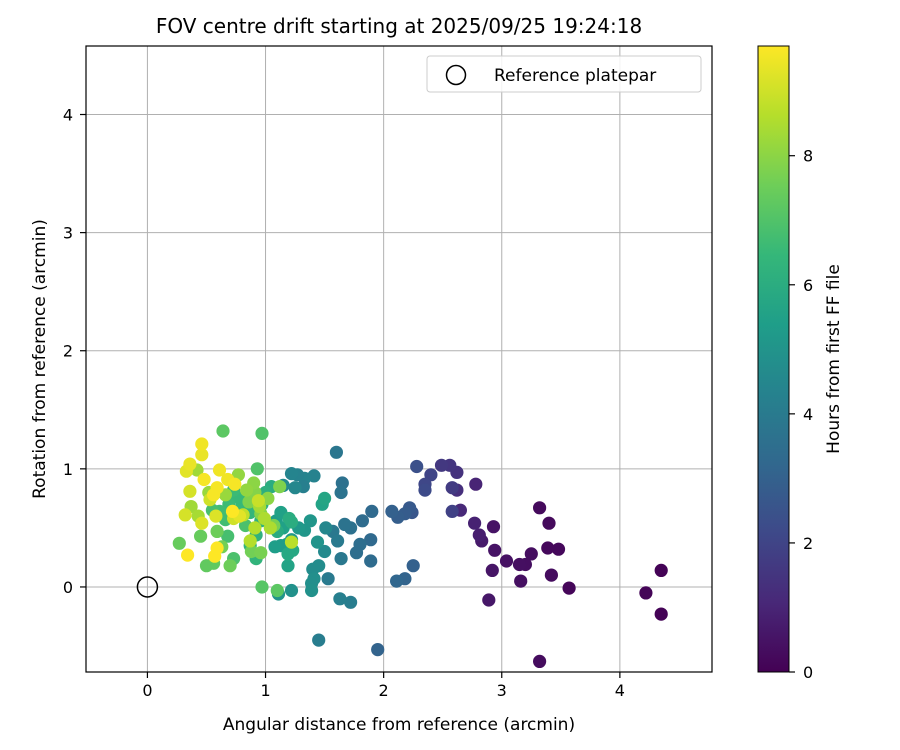 The height and width of the screenshot is (750, 900). Describe the element at coordinates (40, 359) in the screenshot. I see `y-axis-label: Rotation from reference (arcmin)` at that location.